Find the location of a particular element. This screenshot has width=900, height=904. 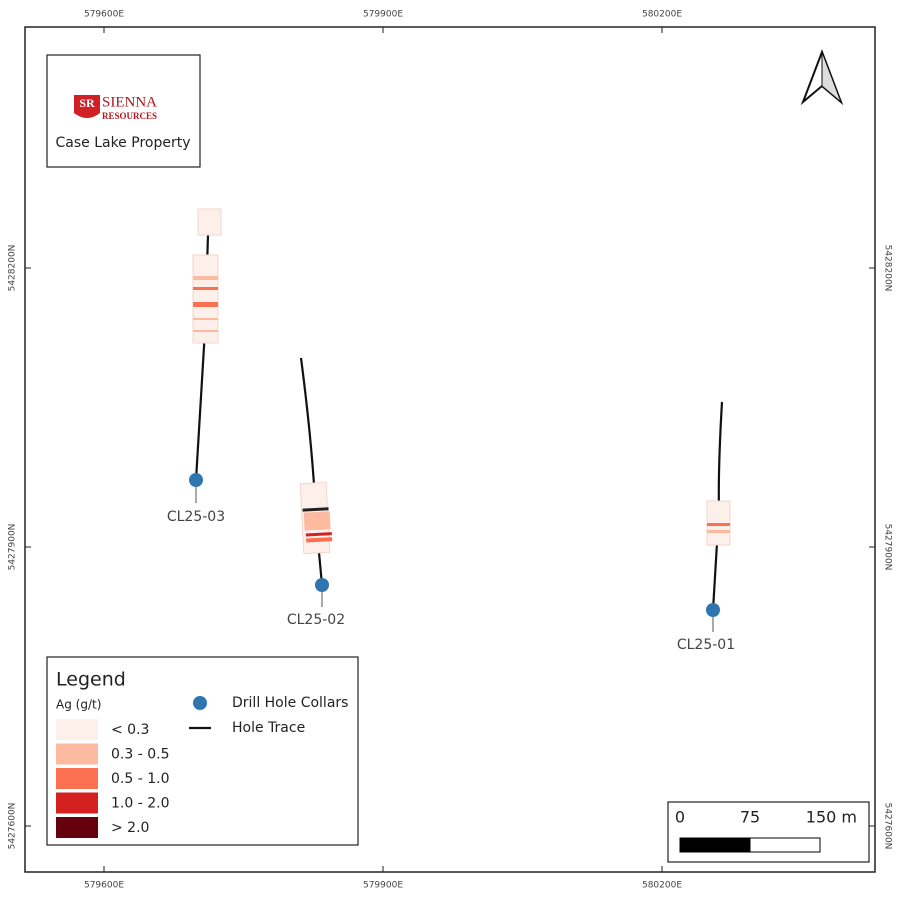

scale-bar: 0 75 150 m is located at coordinates (768, 832).